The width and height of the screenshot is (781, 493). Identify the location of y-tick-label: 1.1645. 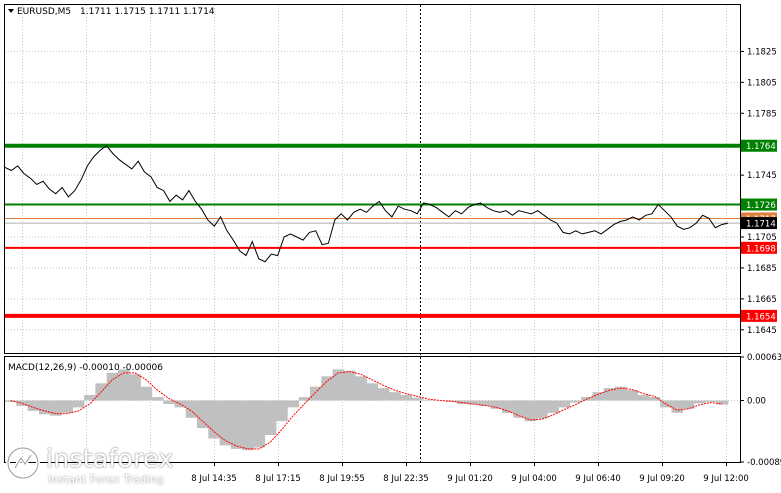
(762, 331).